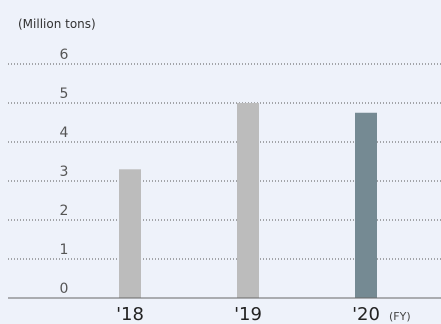 This screenshot has width=441, height=324. What do you see at coordinates (64, 211) in the screenshot?
I see `y-tick-label: 2` at bounding box center [64, 211].